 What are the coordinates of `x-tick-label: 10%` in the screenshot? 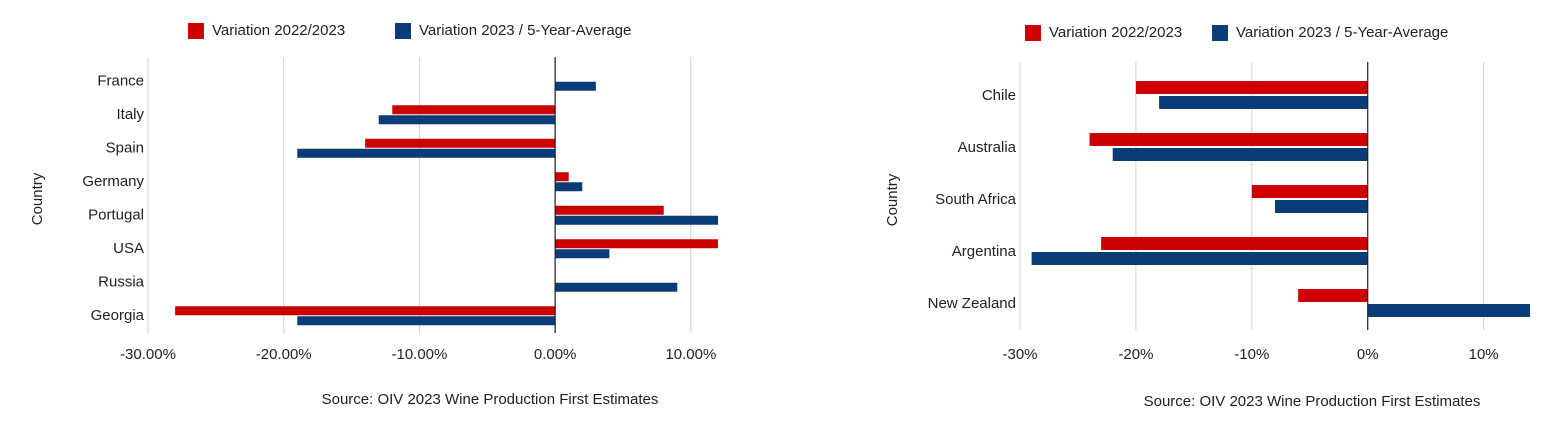 It's located at (1484, 354).